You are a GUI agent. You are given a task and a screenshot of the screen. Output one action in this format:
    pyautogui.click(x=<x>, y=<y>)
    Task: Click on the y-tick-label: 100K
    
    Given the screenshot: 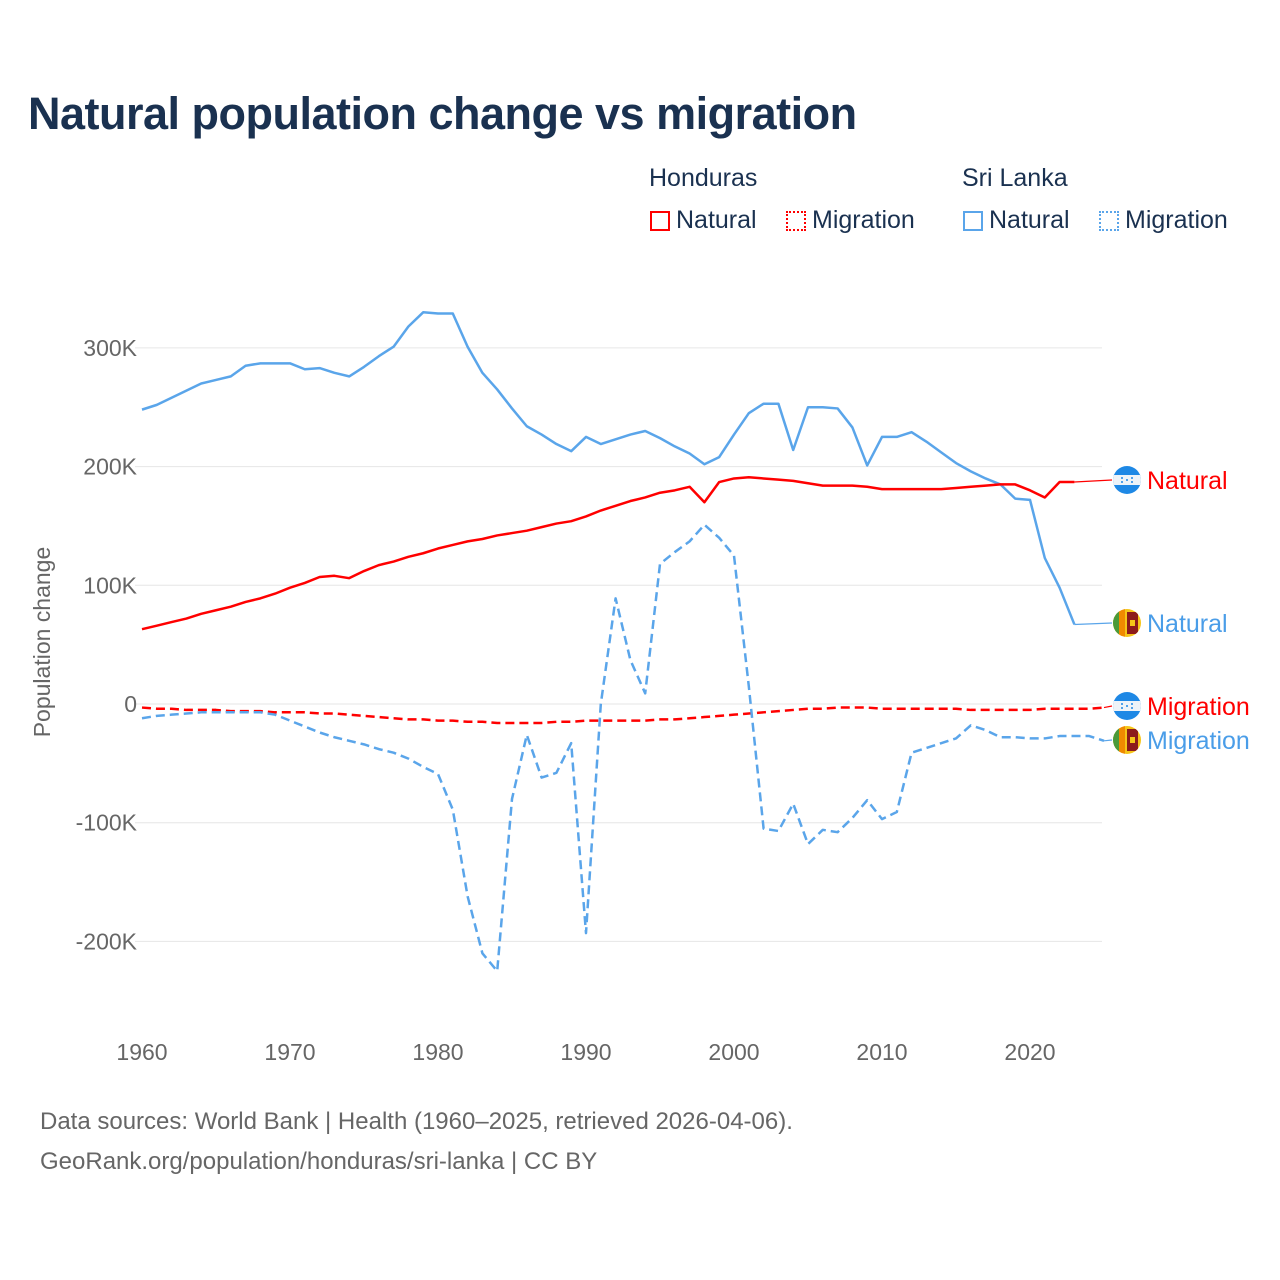 What is the action you would take?
    pyautogui.click(x=110, y=585)
    